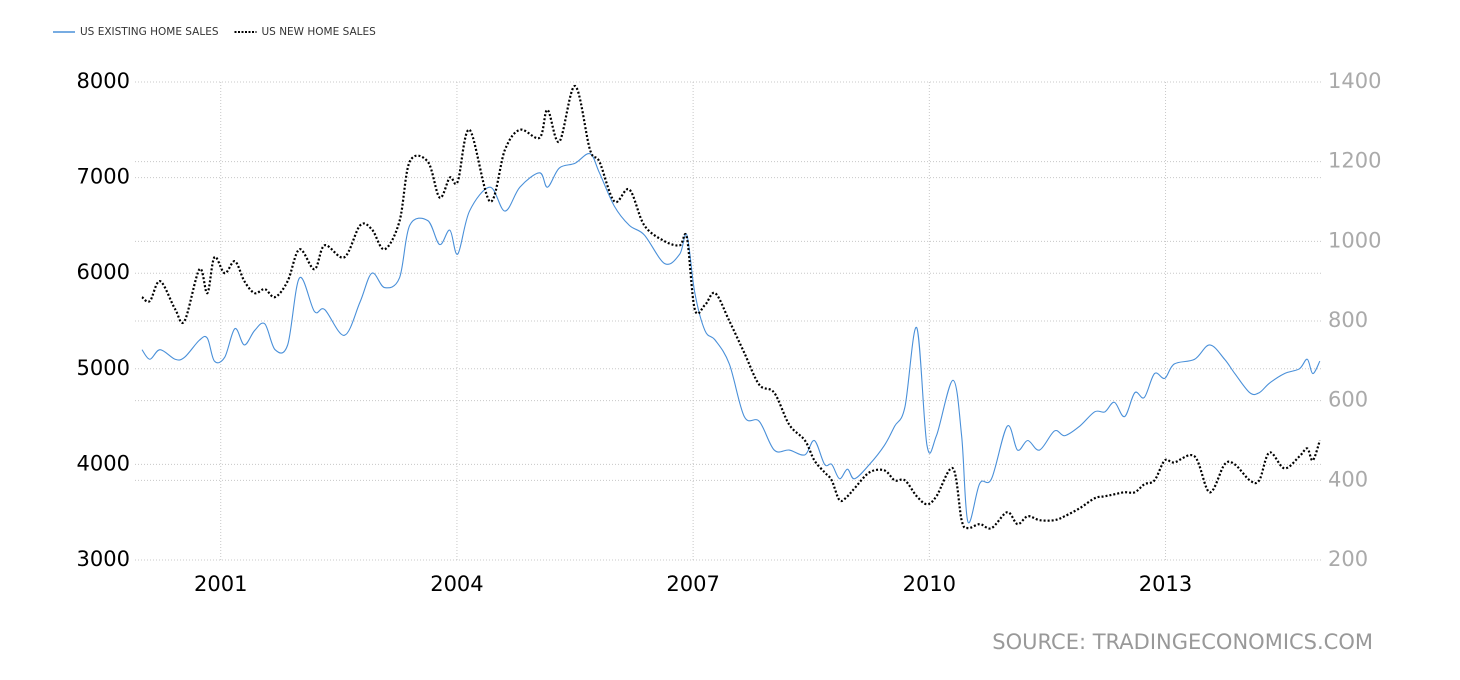 Image resolution: width=1460 pixels, height=680 pixels. What do you see at coordinates (149, 32) in the screenshot?
I see `legend-label: US EXISTING HOME SALES` at bounding box center [149, 32].